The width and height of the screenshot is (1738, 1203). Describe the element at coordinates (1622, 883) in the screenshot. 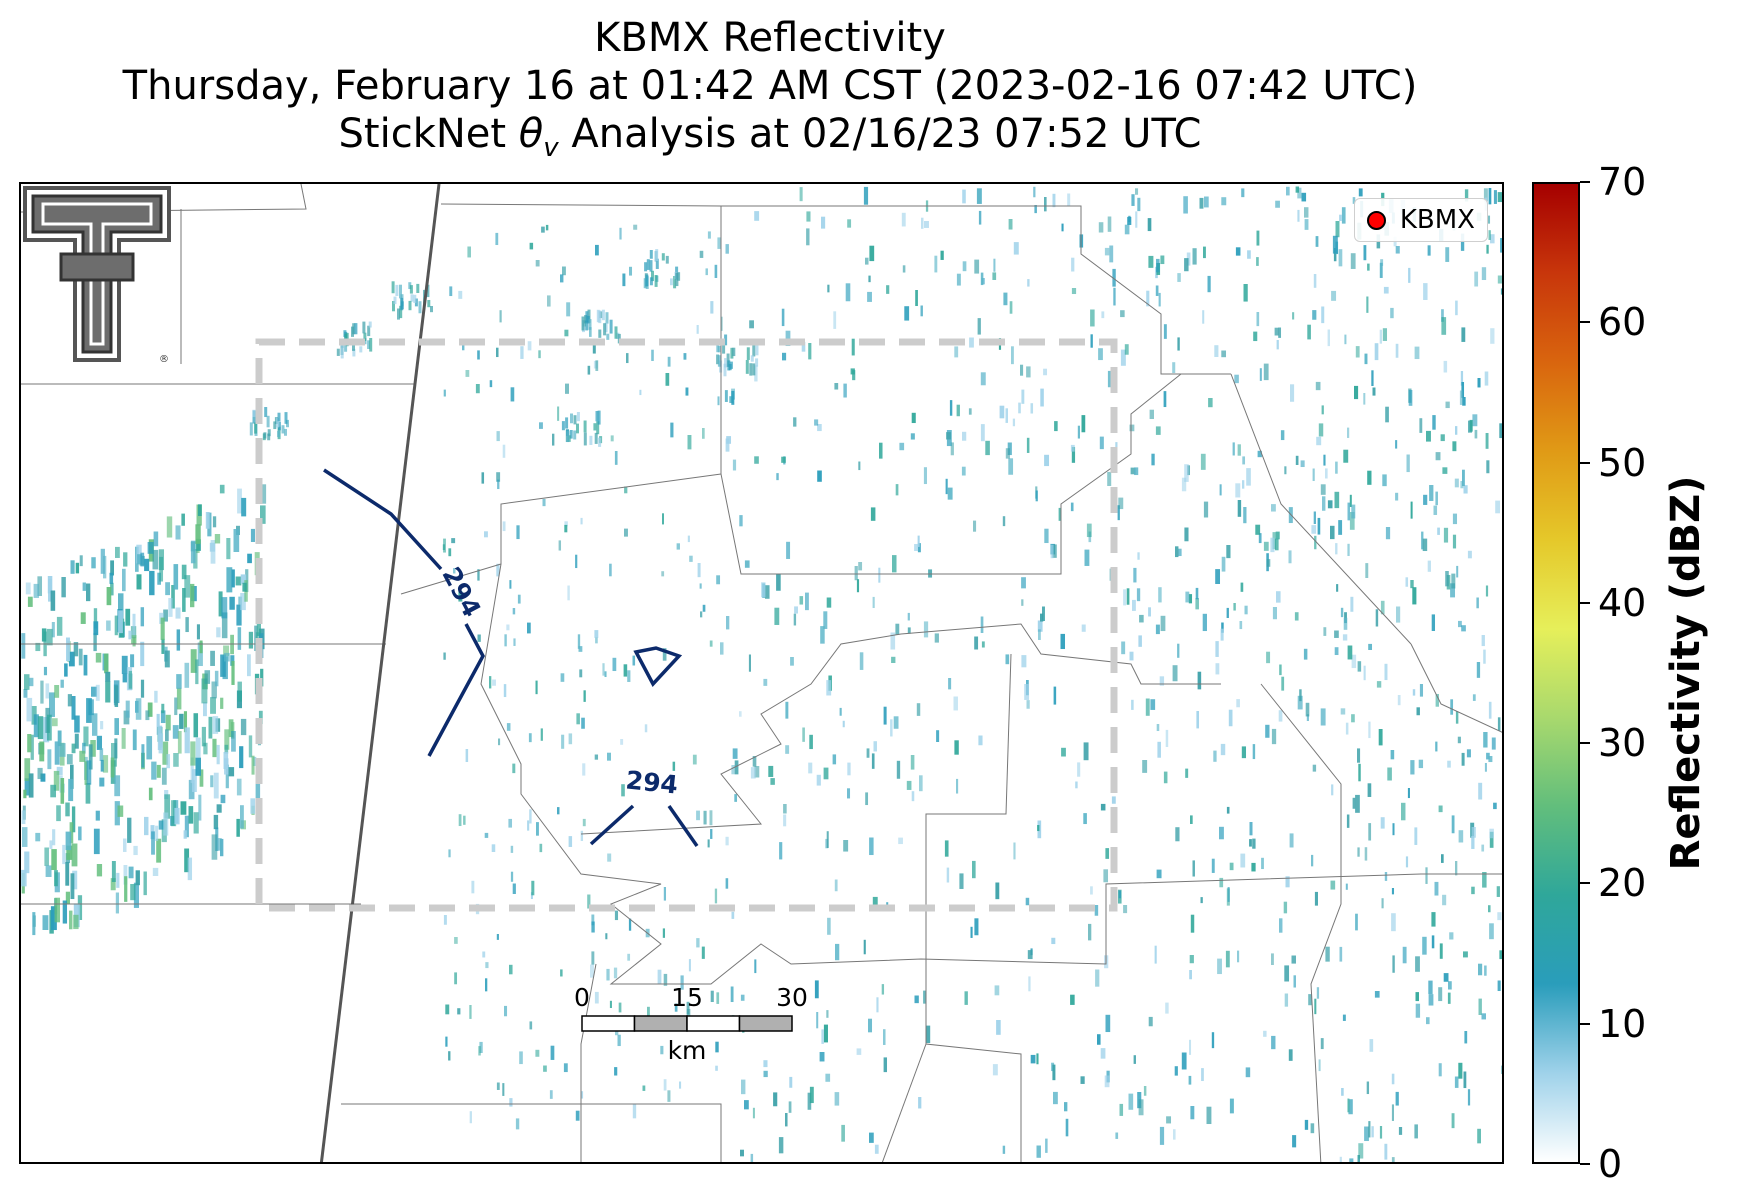

I see `colorbar-tick-label: 20` at that location.